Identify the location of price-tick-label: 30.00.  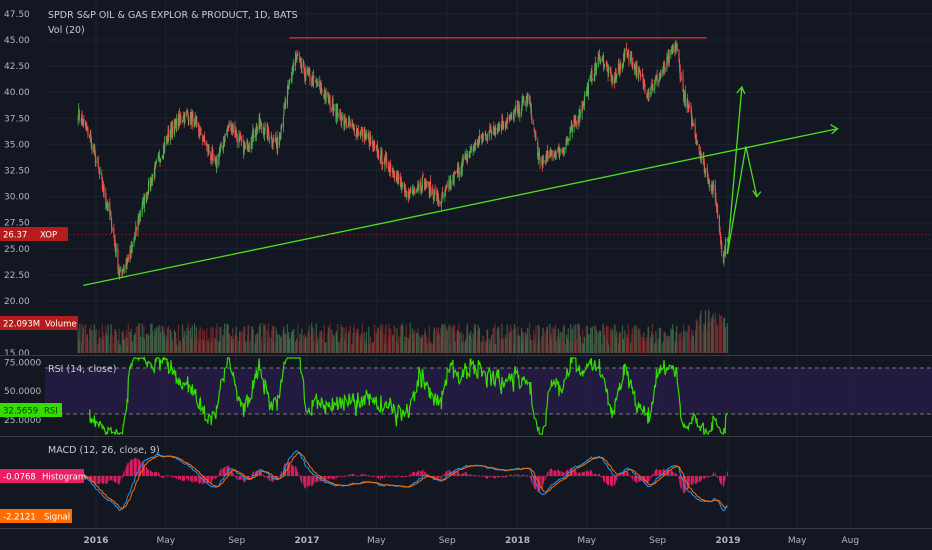
(17, 198).